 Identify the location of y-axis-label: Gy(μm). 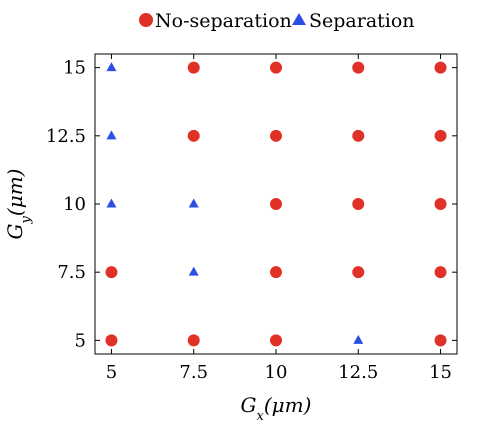
(18, 204).